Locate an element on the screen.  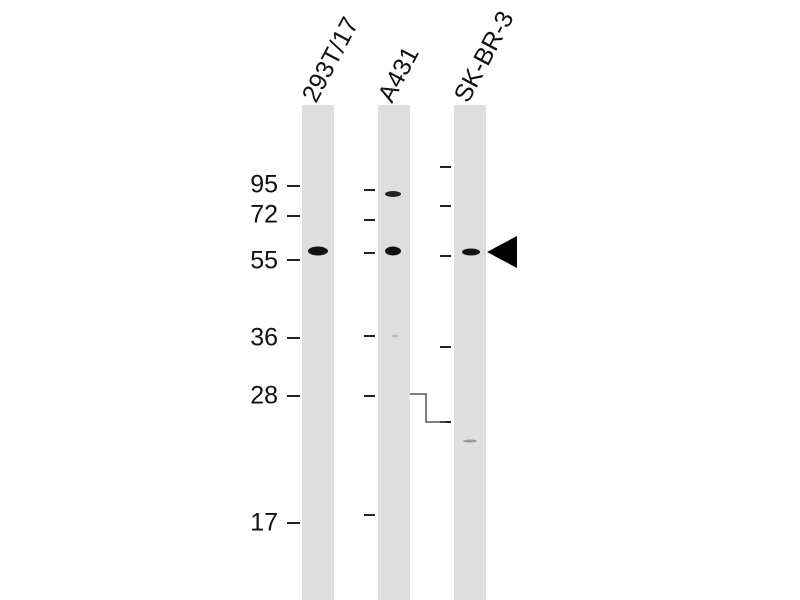
lane-label: SK-BR-3 is located at coordinates (484, 57).